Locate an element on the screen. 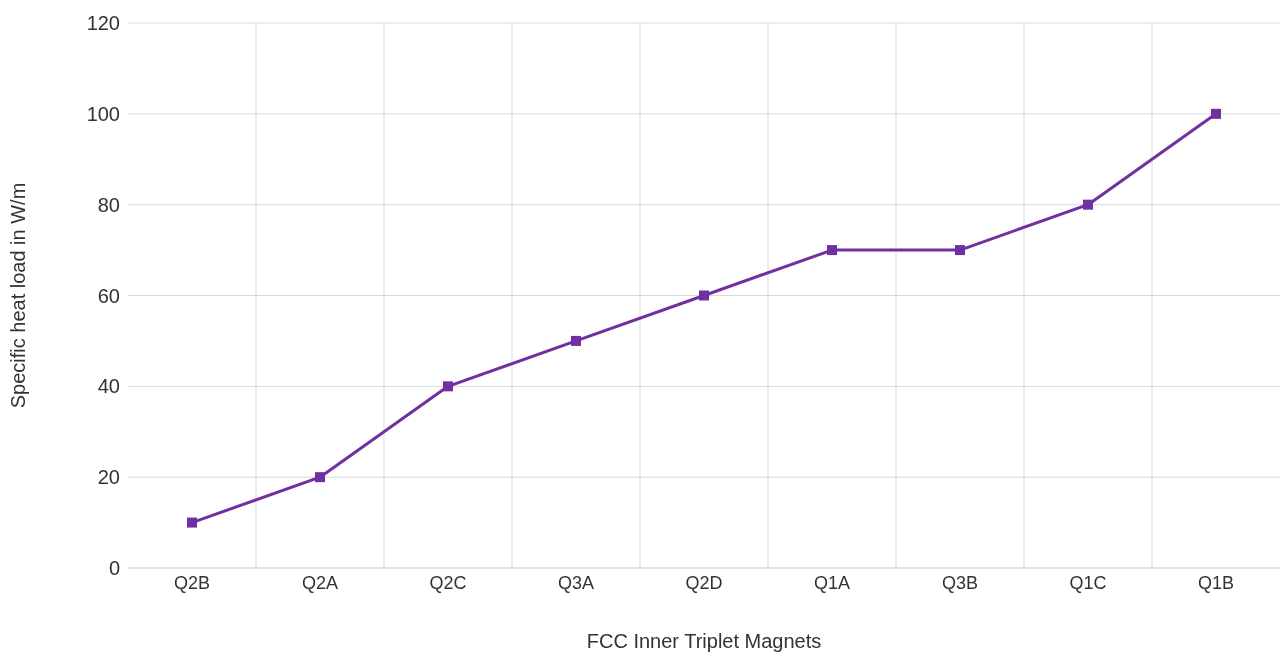 The height and width of the screenshot is (670, 1288). x-tick-label: Q1B is located at coordinates (1216, 582).